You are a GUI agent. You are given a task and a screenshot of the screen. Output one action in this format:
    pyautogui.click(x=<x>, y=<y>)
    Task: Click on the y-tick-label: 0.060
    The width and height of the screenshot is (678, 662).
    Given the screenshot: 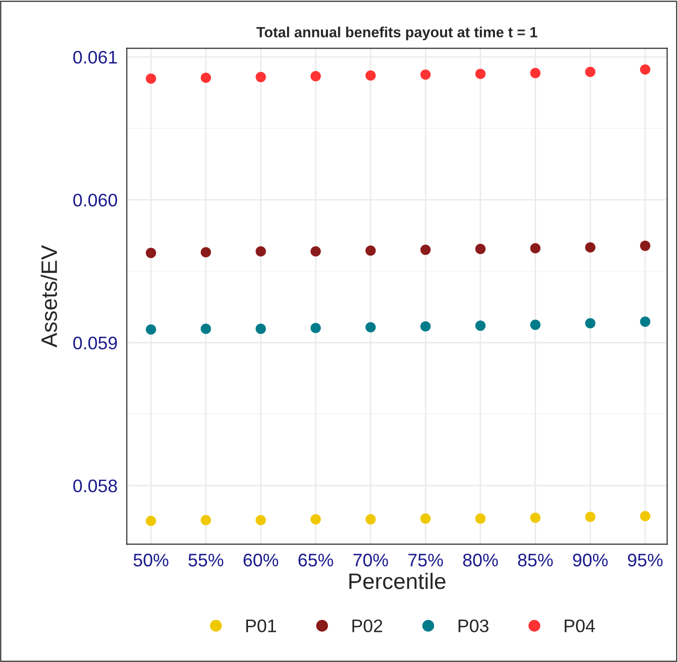 What is the action you would take?
    pyautogui.click(x=95, y=200)
    